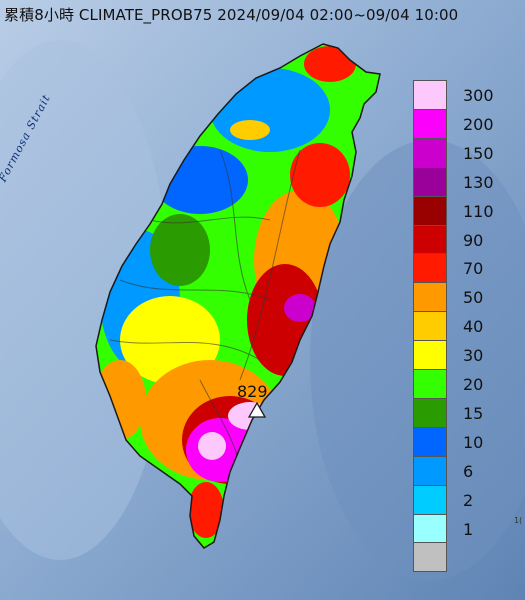 The height and width of the screenshot is (600, 525). What do you see at coordinates (473, 413) in the screenshot?
I see `legend-label: 15` at bounding box center [473, 413].